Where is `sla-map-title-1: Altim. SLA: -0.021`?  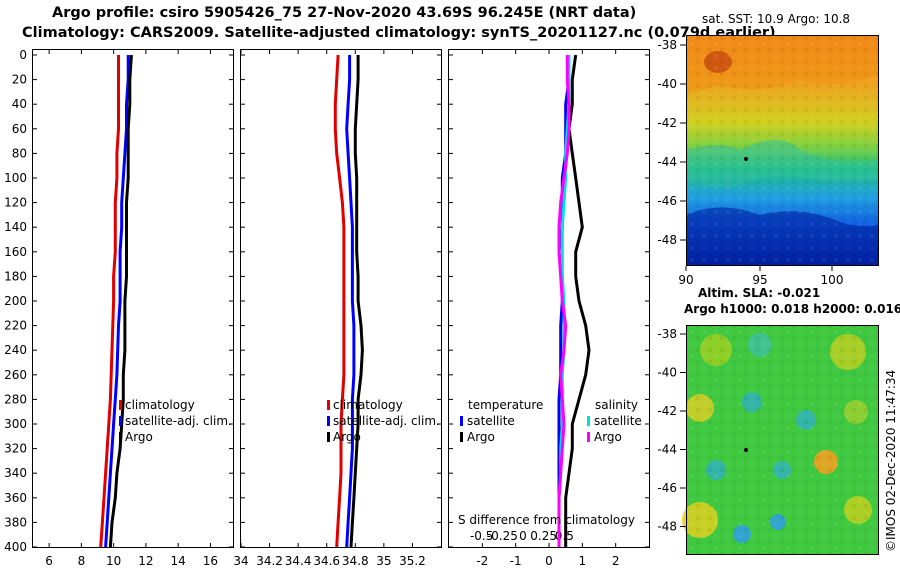
sla-map-title-1: Altim. SLA: -0.021 is located at coordinates (759, 293).